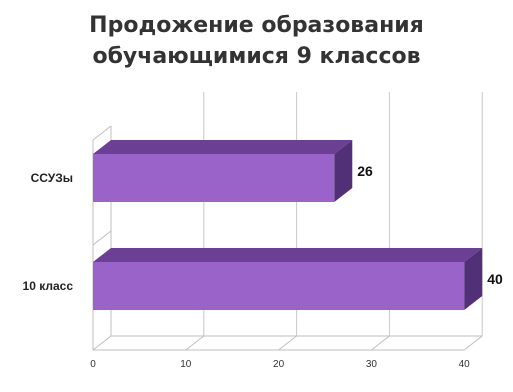 The height and width of the screenshot is (392, 513). I want to click on data-label: 40, so click(495, 279).